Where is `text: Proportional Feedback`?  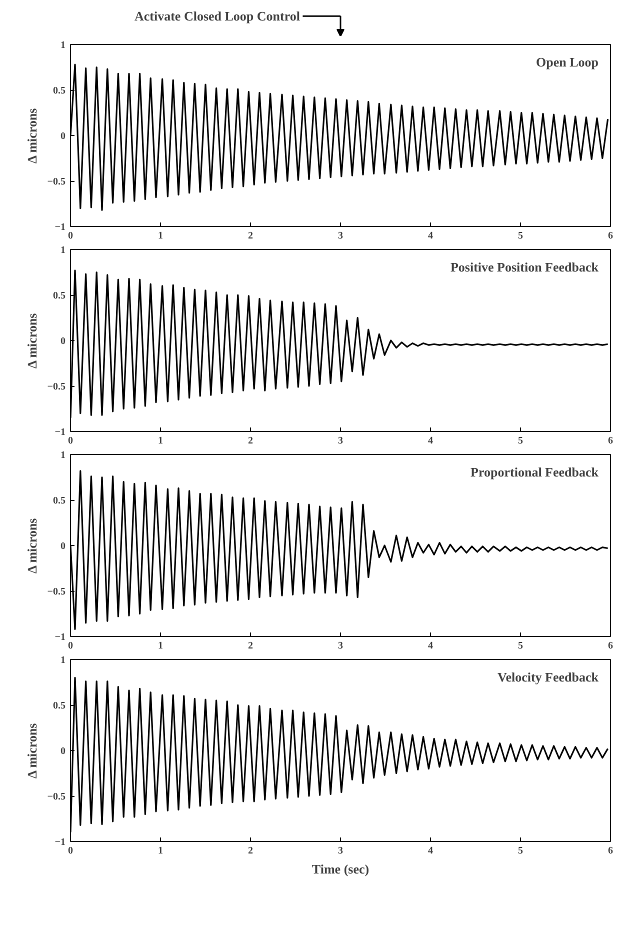
text: Proportional Feedback is located at coordinates (535, 472).